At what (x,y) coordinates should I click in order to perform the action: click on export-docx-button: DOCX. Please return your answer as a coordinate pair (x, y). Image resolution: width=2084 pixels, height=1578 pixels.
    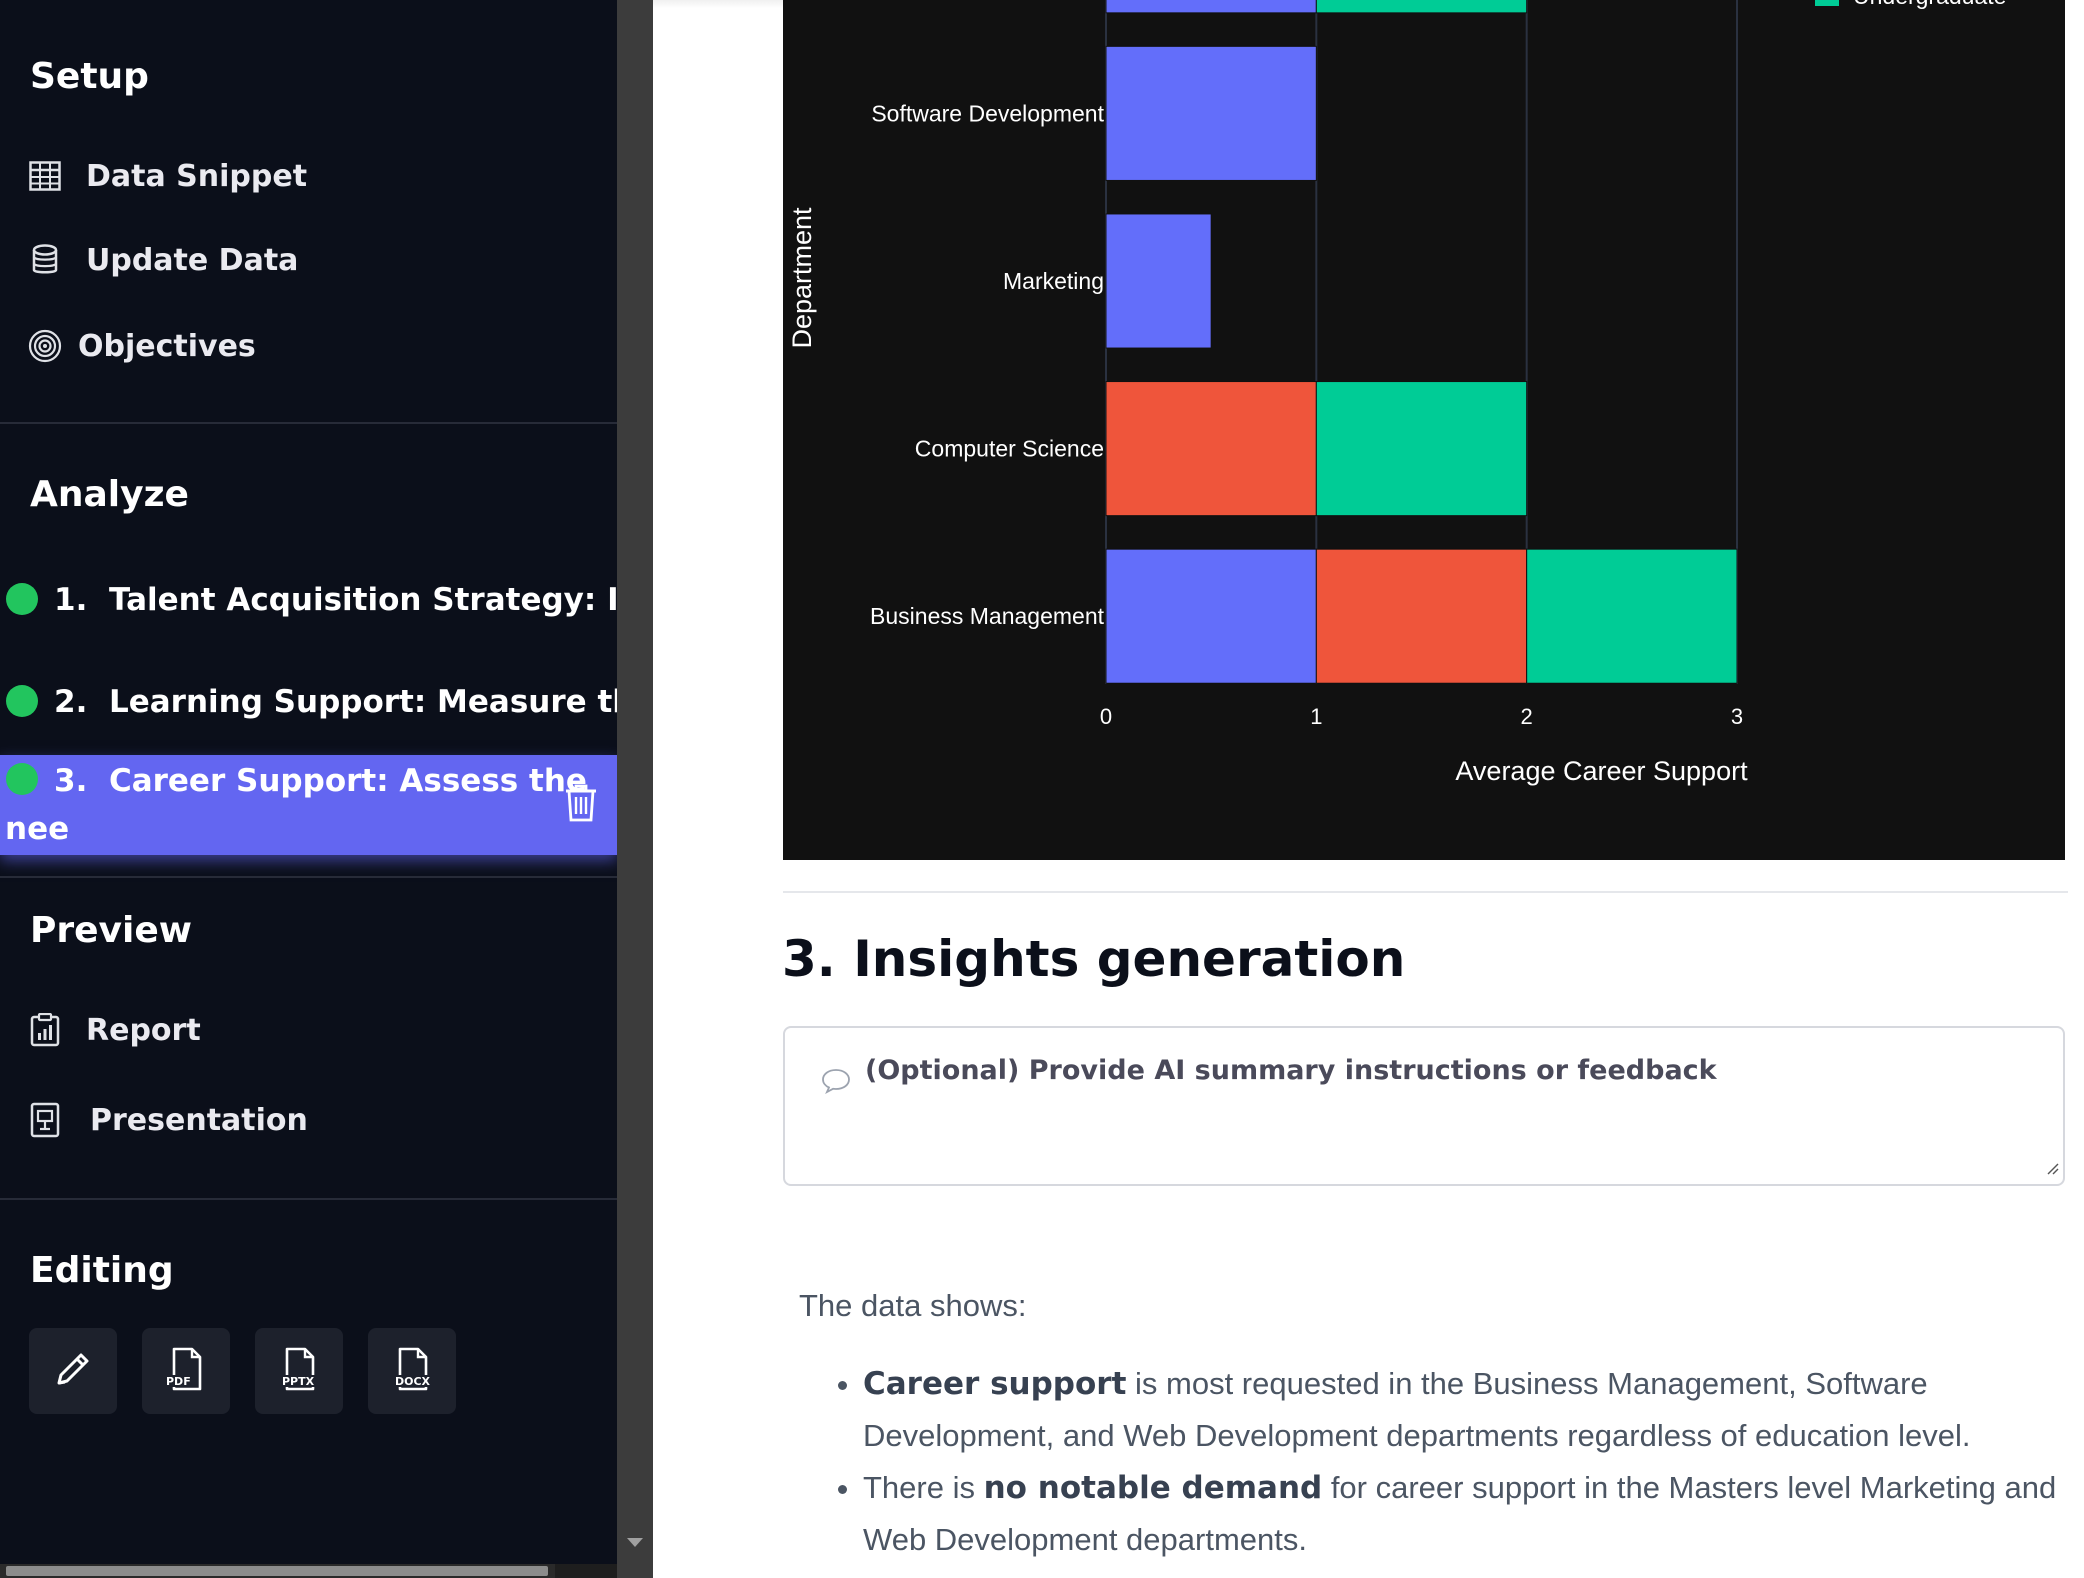
    Looking at the image, I should click on (412, 1371).